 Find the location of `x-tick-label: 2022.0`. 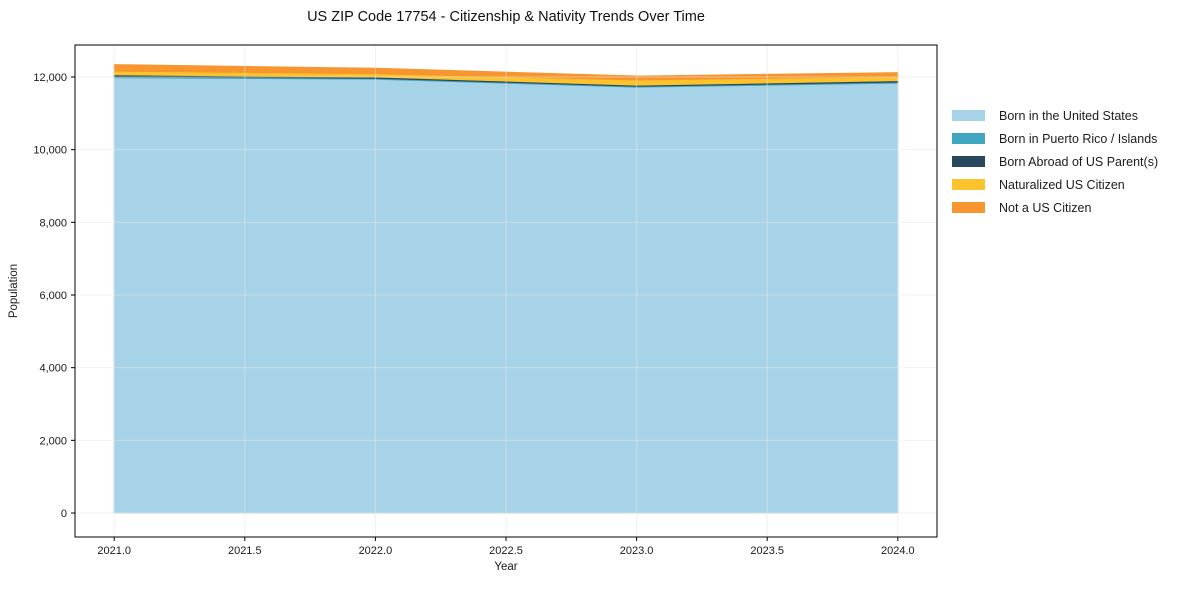

x-tick-label: 2022.0 is located at coordinates (376, 551).